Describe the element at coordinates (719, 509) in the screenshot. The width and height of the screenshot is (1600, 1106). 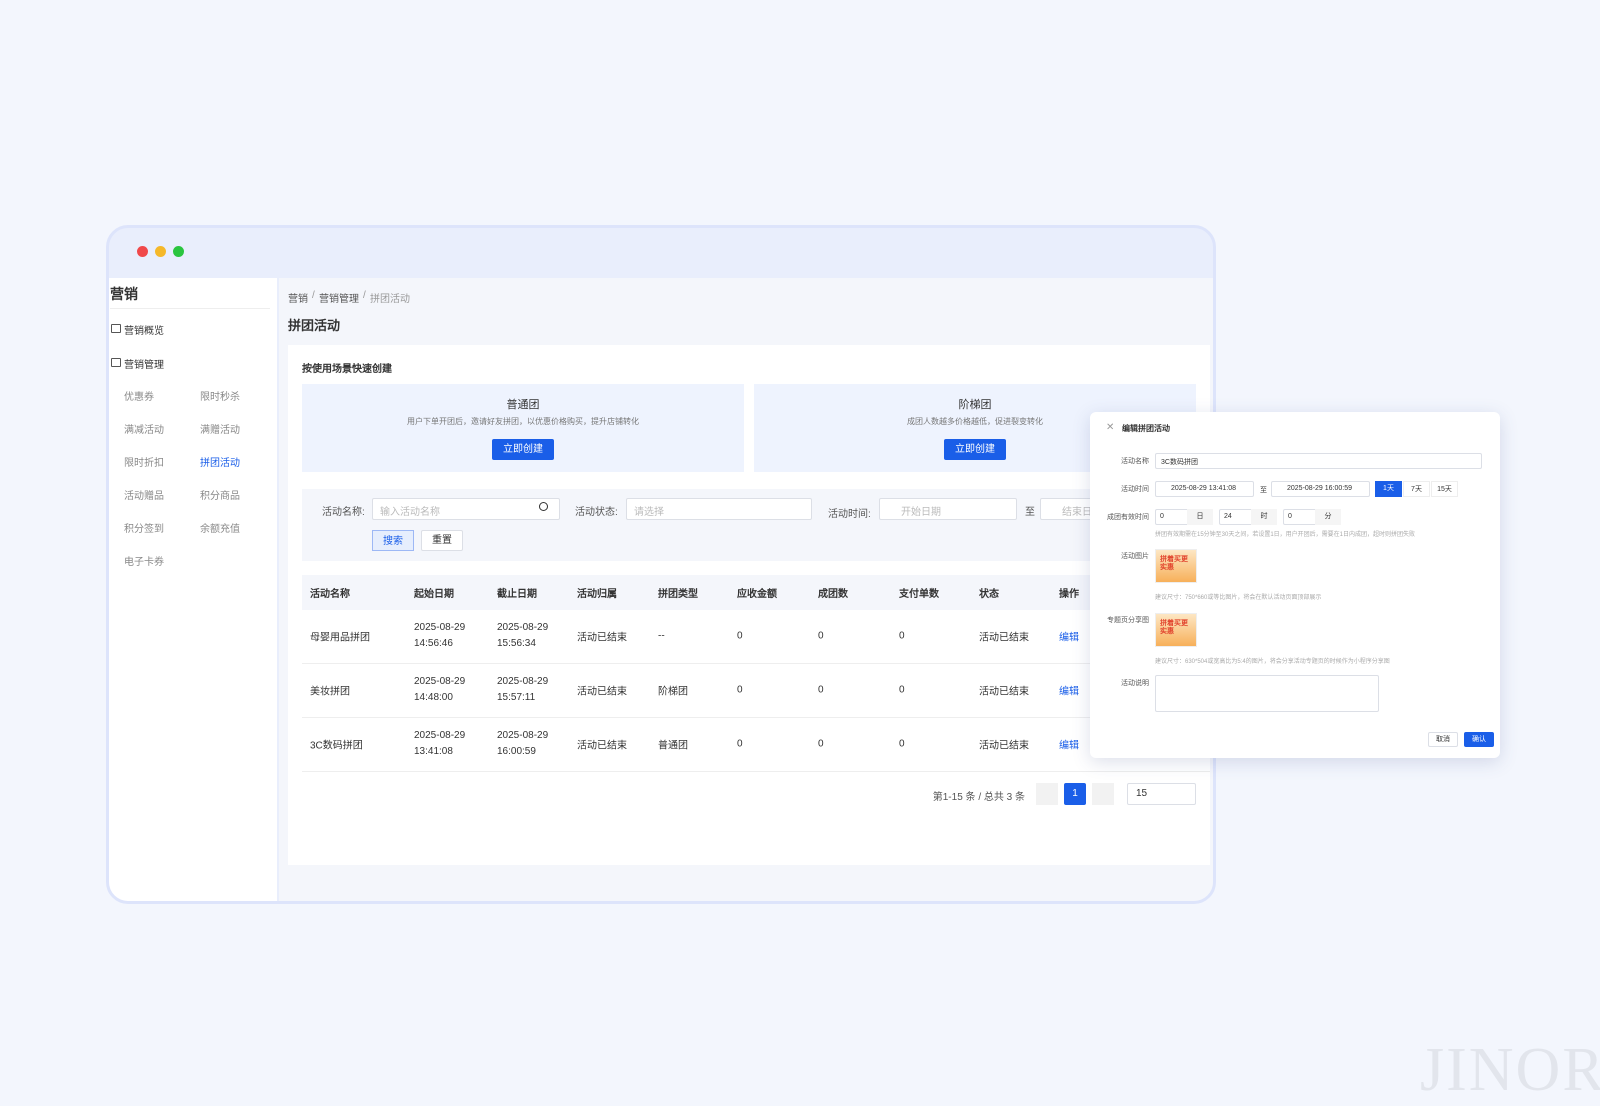
I see `status-select` at that location.